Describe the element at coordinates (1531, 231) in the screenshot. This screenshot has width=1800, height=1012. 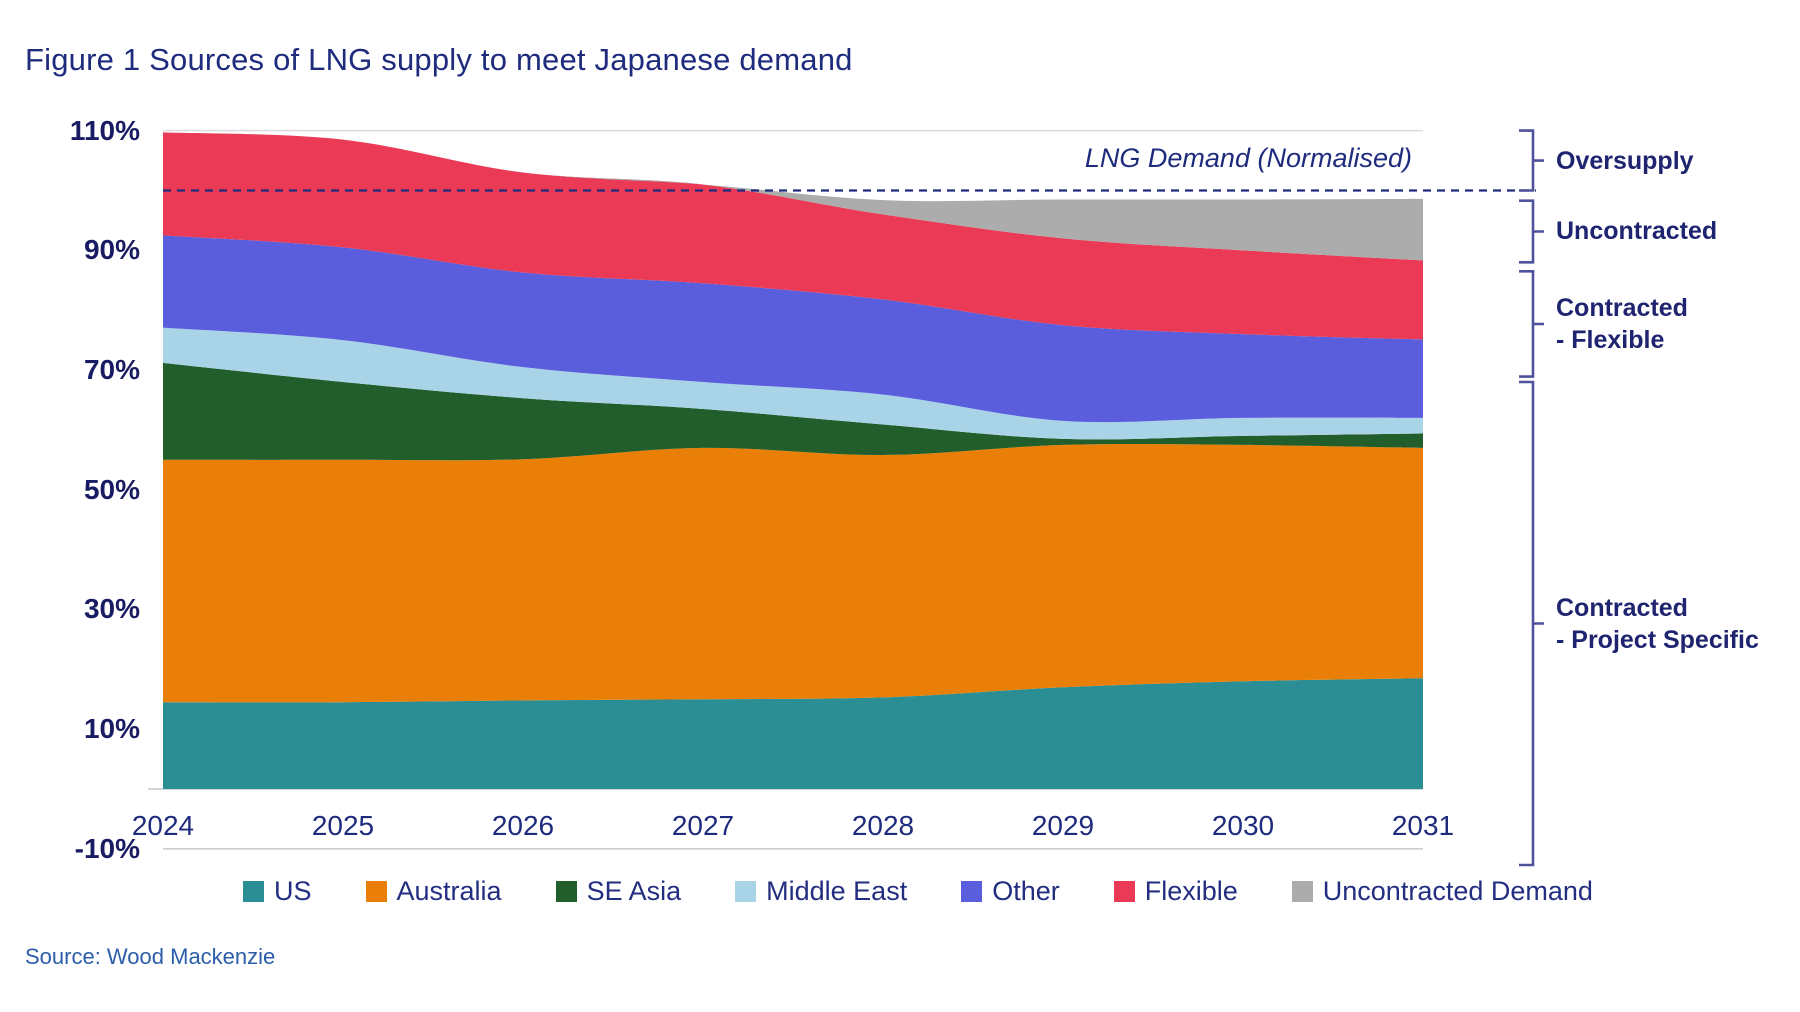
I see `bracket-uncontracted` at that location.